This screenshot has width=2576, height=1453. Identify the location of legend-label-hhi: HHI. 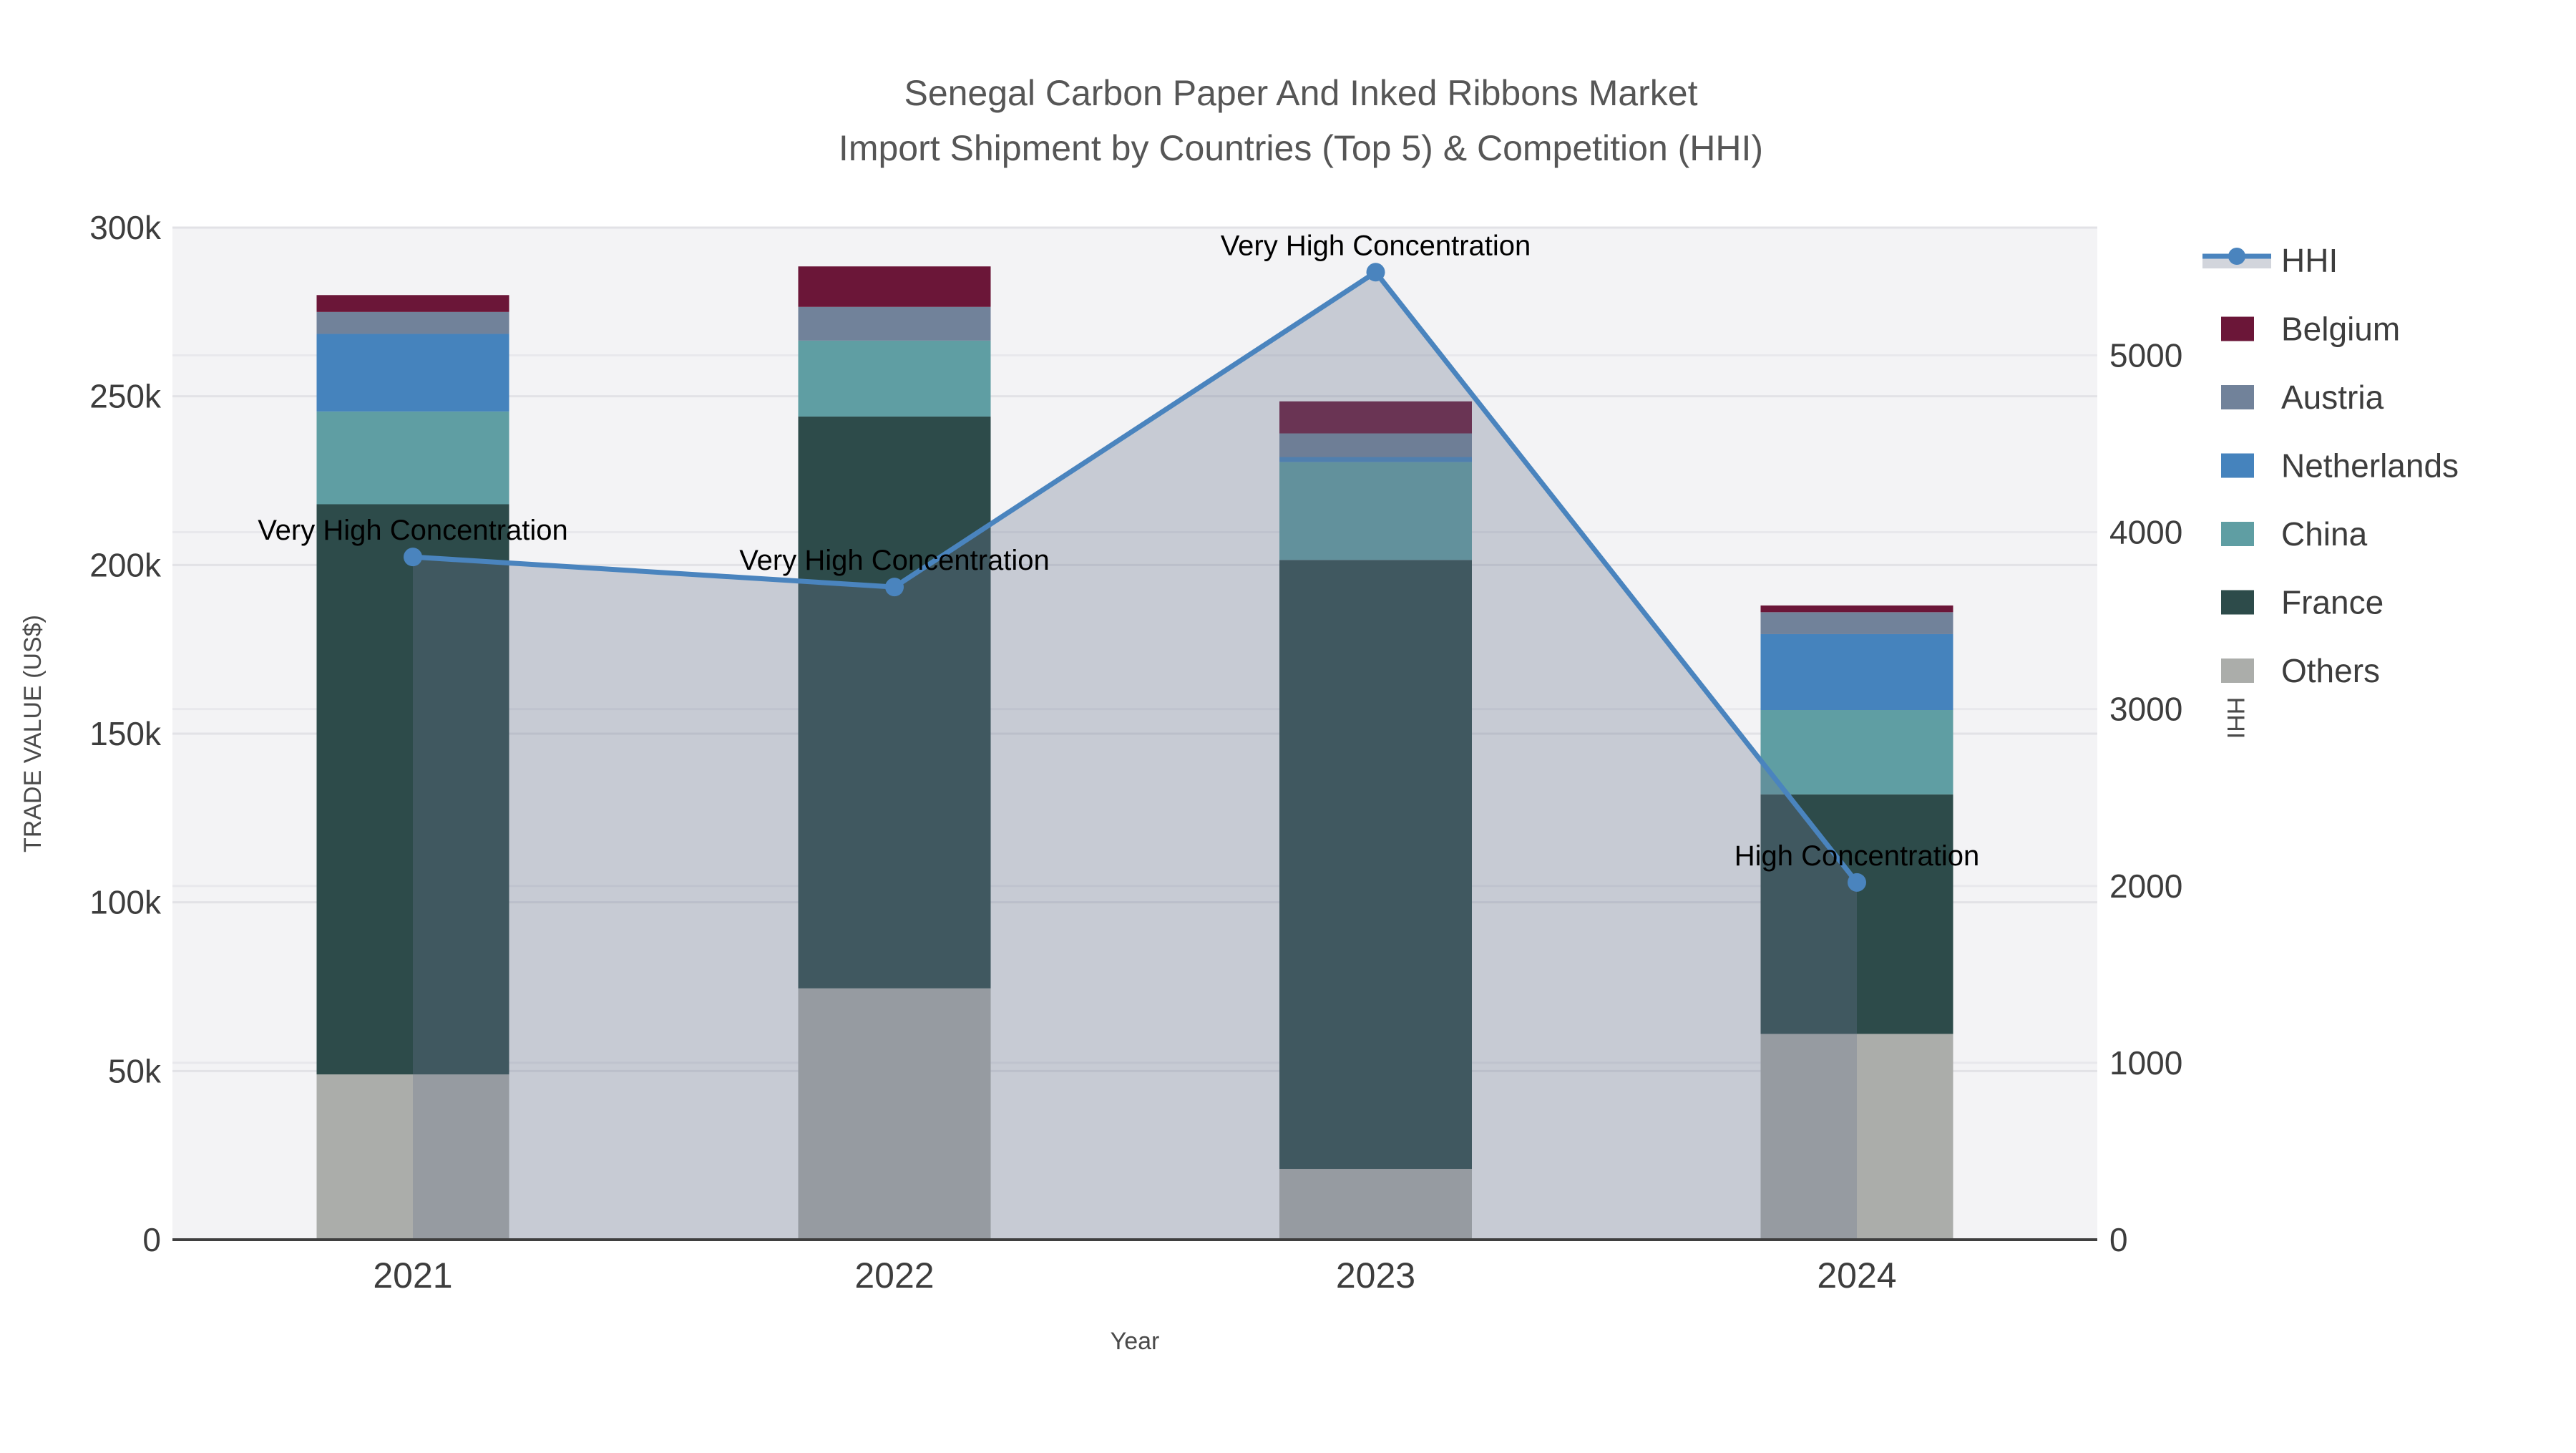
(2309, 260).